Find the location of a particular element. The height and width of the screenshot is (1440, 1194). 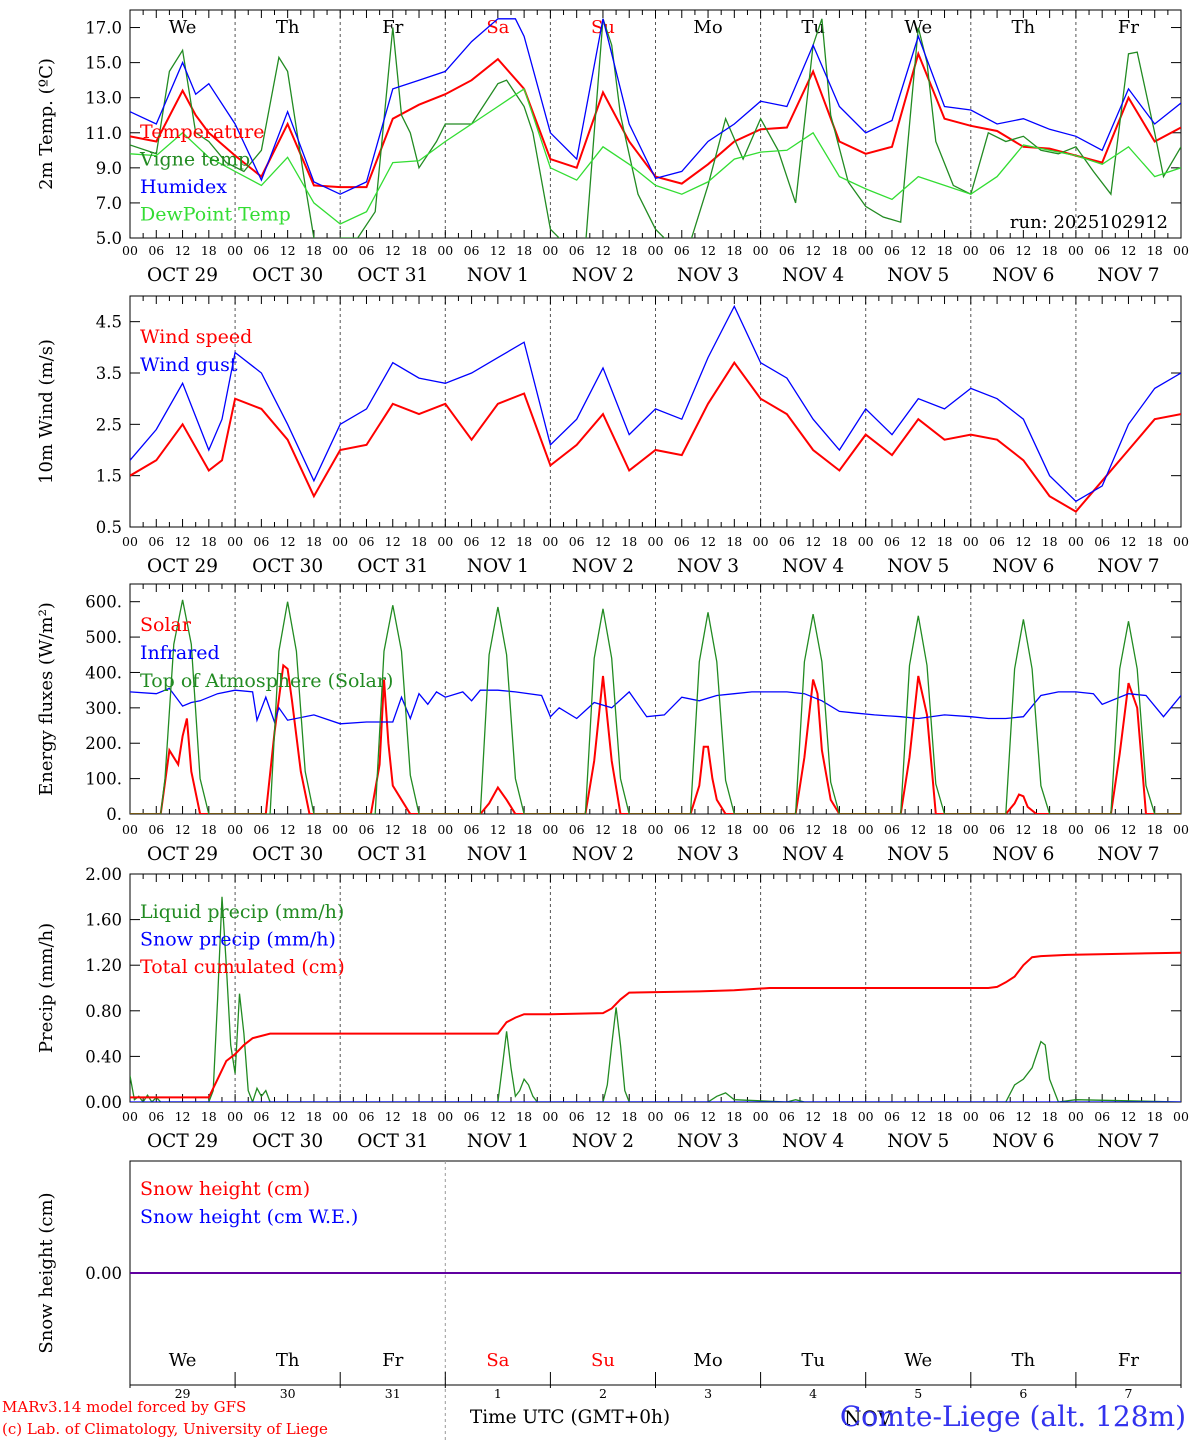

day-label: NOV 2 is located at coordinates (603, 1141).